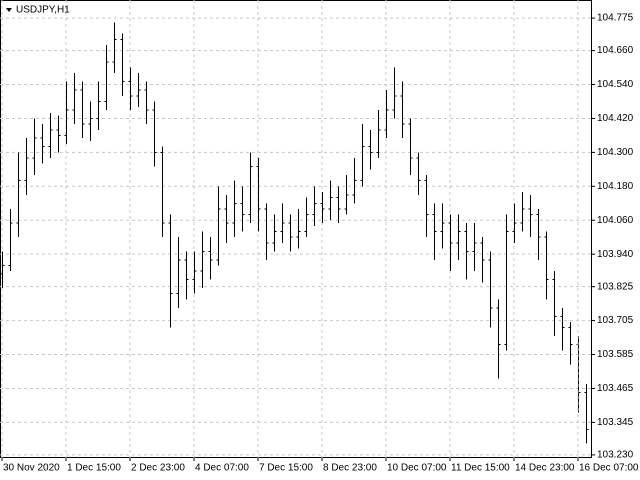 Image resolution: width=640 pixels, height=480 pixels. What do you see at coordinates (615, 118) in the screenshot?
I see `y-tick-label: 104.420` at bounding box center [615, 118].